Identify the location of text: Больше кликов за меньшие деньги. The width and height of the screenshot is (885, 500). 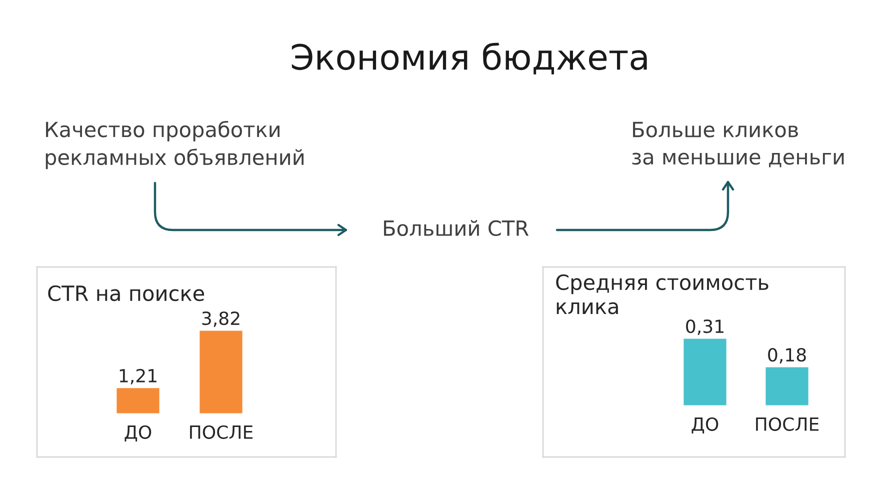
(738, 145).